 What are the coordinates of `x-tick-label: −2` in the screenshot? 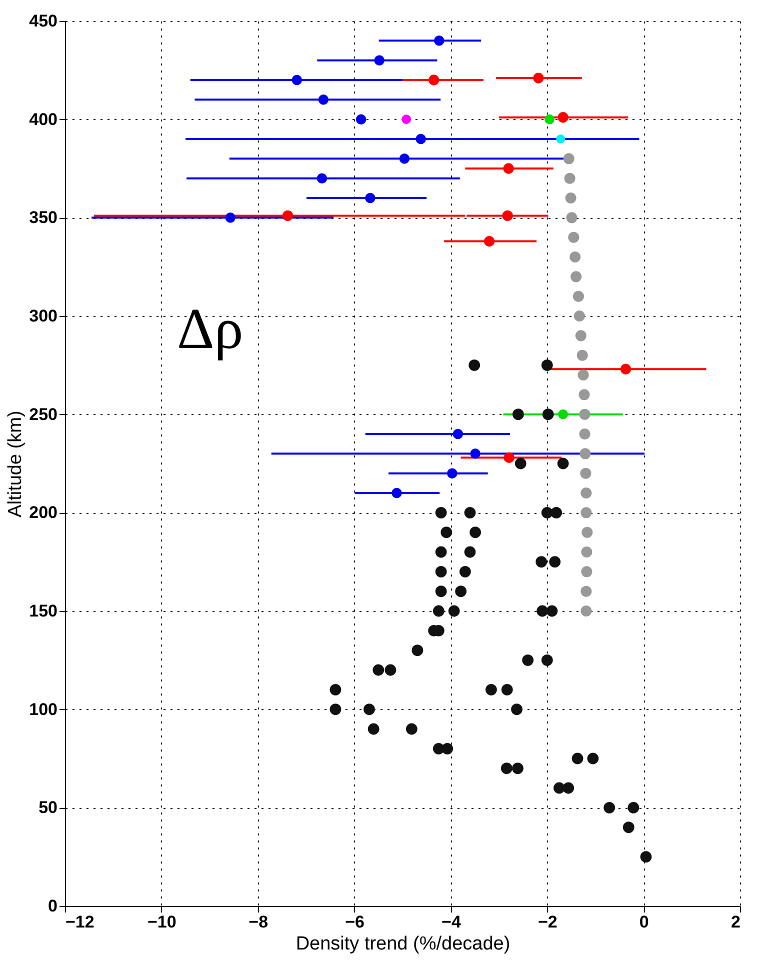 It's located at (548, 922).